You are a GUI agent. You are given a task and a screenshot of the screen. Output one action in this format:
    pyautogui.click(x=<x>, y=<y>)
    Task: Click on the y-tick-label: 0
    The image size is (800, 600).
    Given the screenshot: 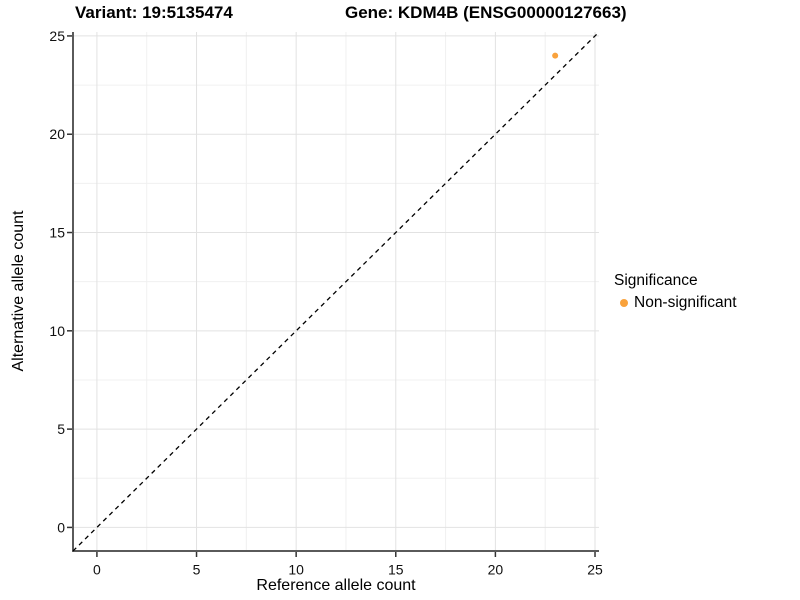 What is the action you would take?
    pyautogui.click(x=61, y=527)
    